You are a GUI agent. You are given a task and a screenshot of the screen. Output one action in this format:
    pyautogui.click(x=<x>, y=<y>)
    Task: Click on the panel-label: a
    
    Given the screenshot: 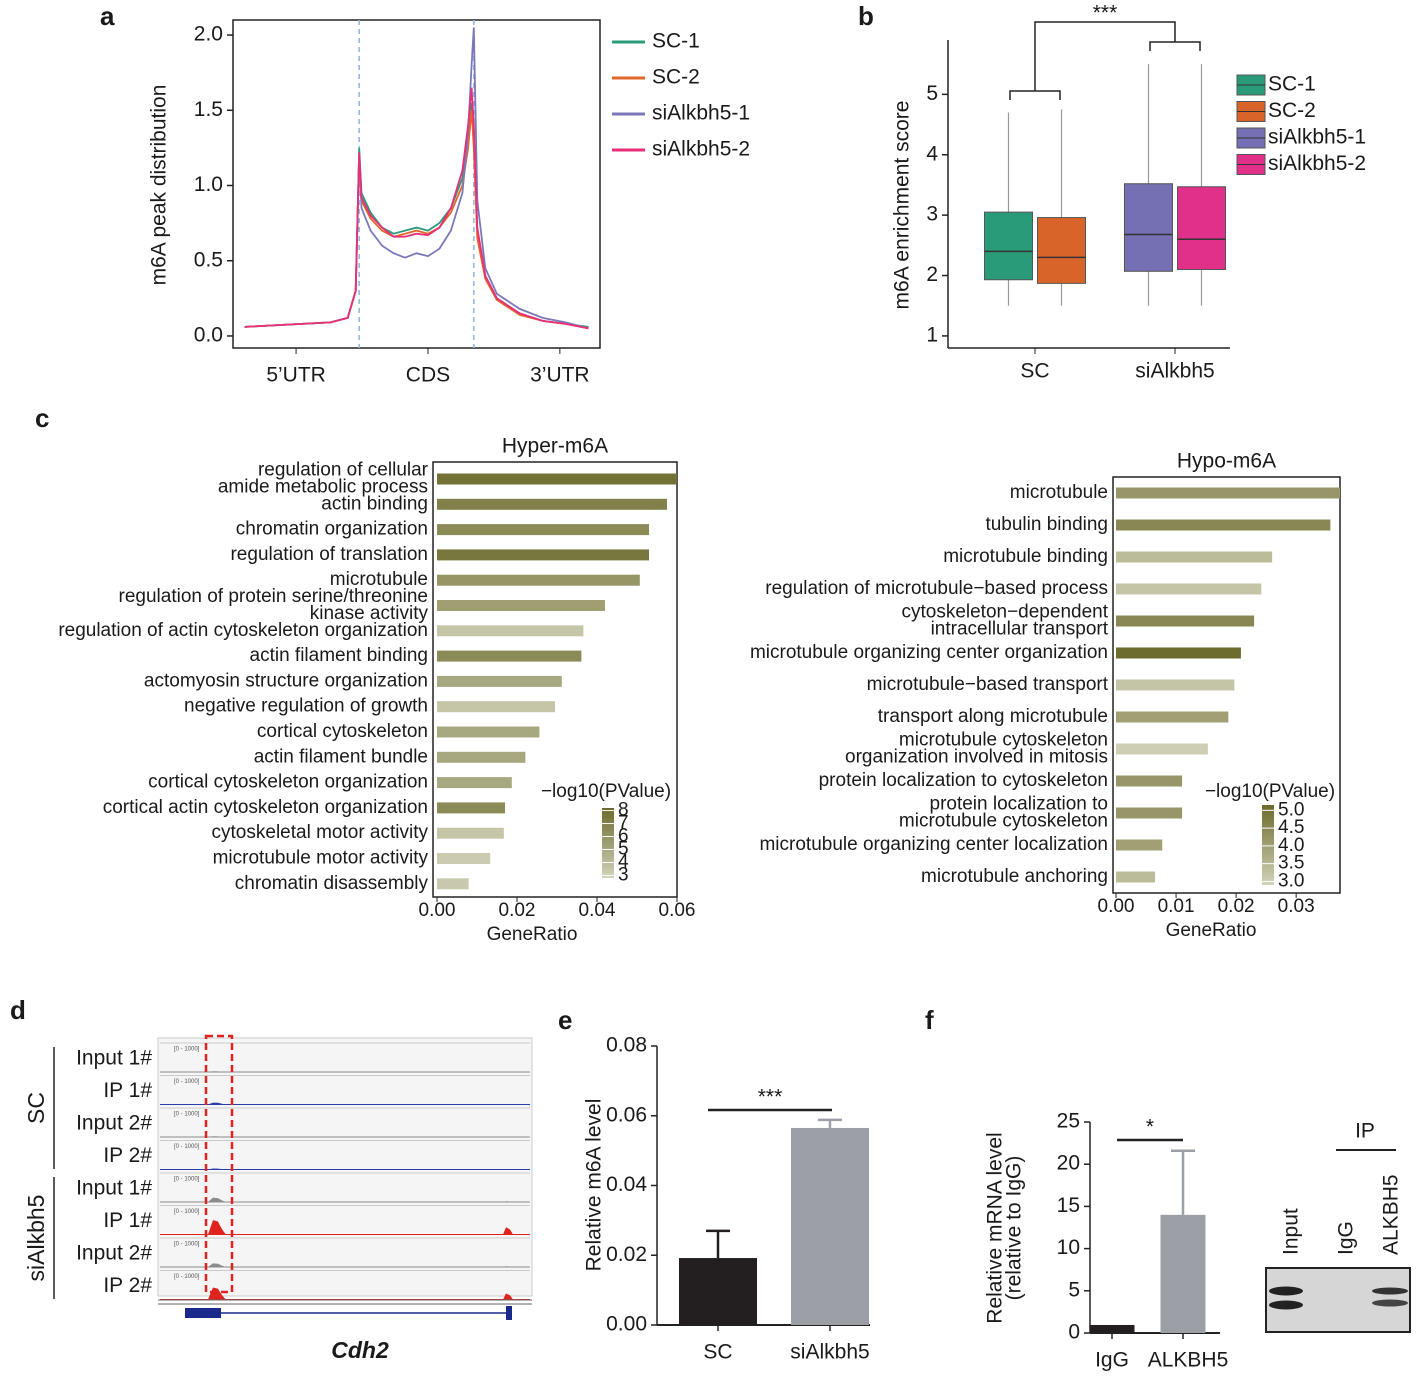 What is the action you would take?
    pyautogui.click(x=107, y=16)
    